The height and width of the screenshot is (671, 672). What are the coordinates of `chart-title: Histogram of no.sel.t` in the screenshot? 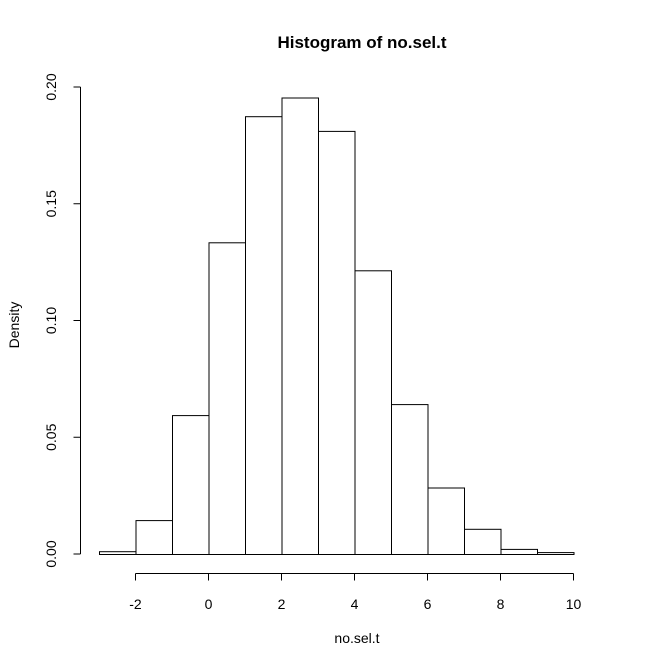 It's located at (361, 42).